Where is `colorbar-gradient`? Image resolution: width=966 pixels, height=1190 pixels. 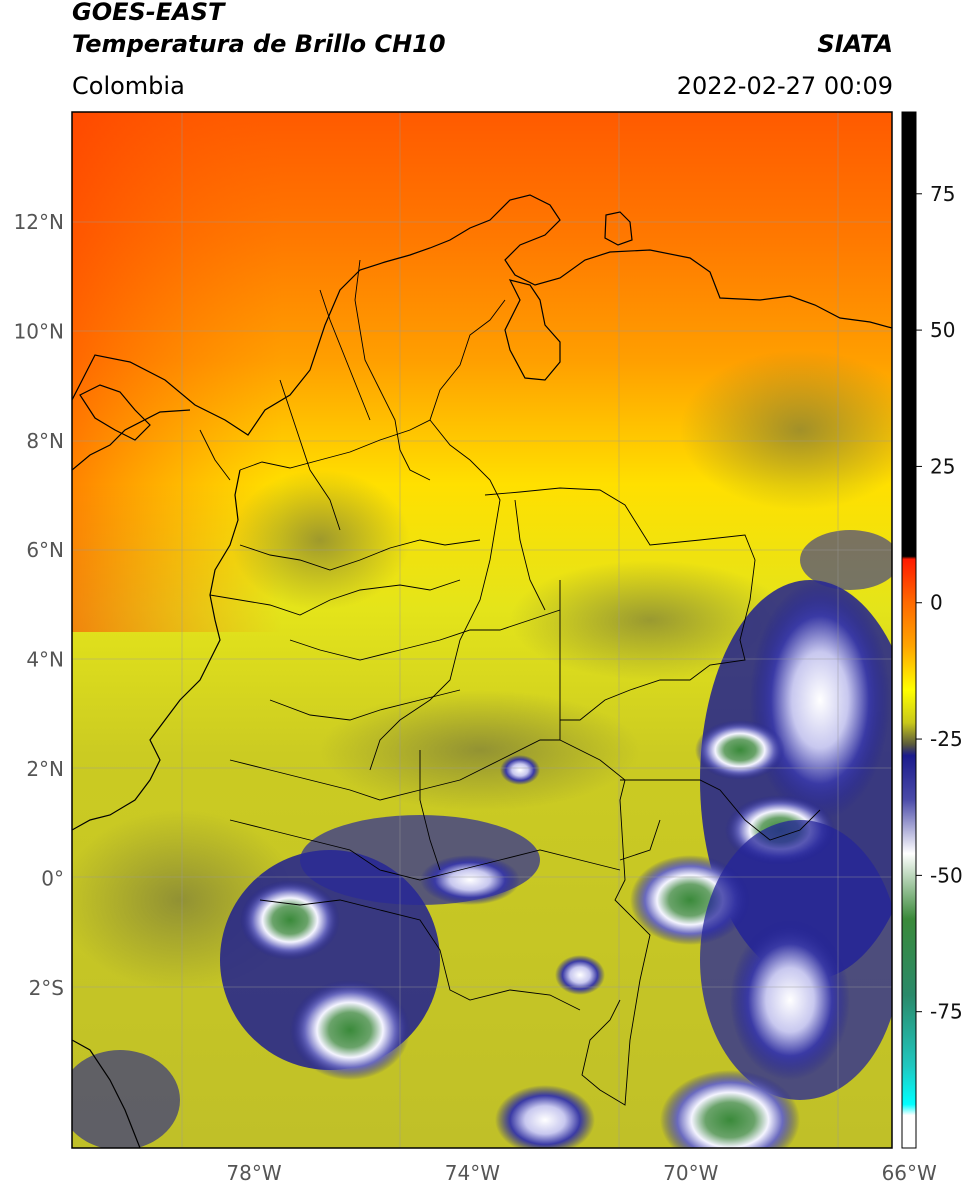 colorbar-gradient is located at coordinates (909, 630).